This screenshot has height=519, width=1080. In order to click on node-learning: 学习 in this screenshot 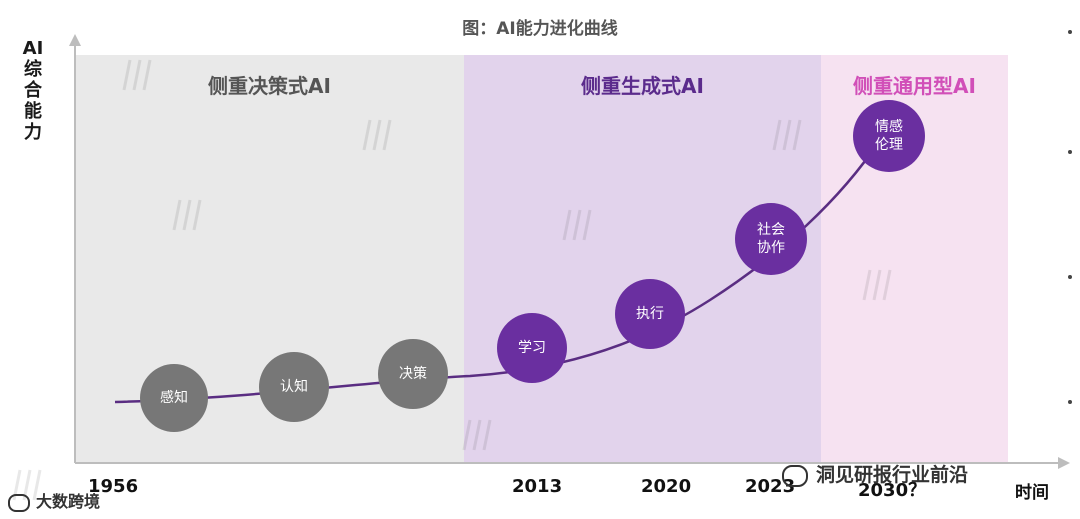, I will do `click(532, 348)`.